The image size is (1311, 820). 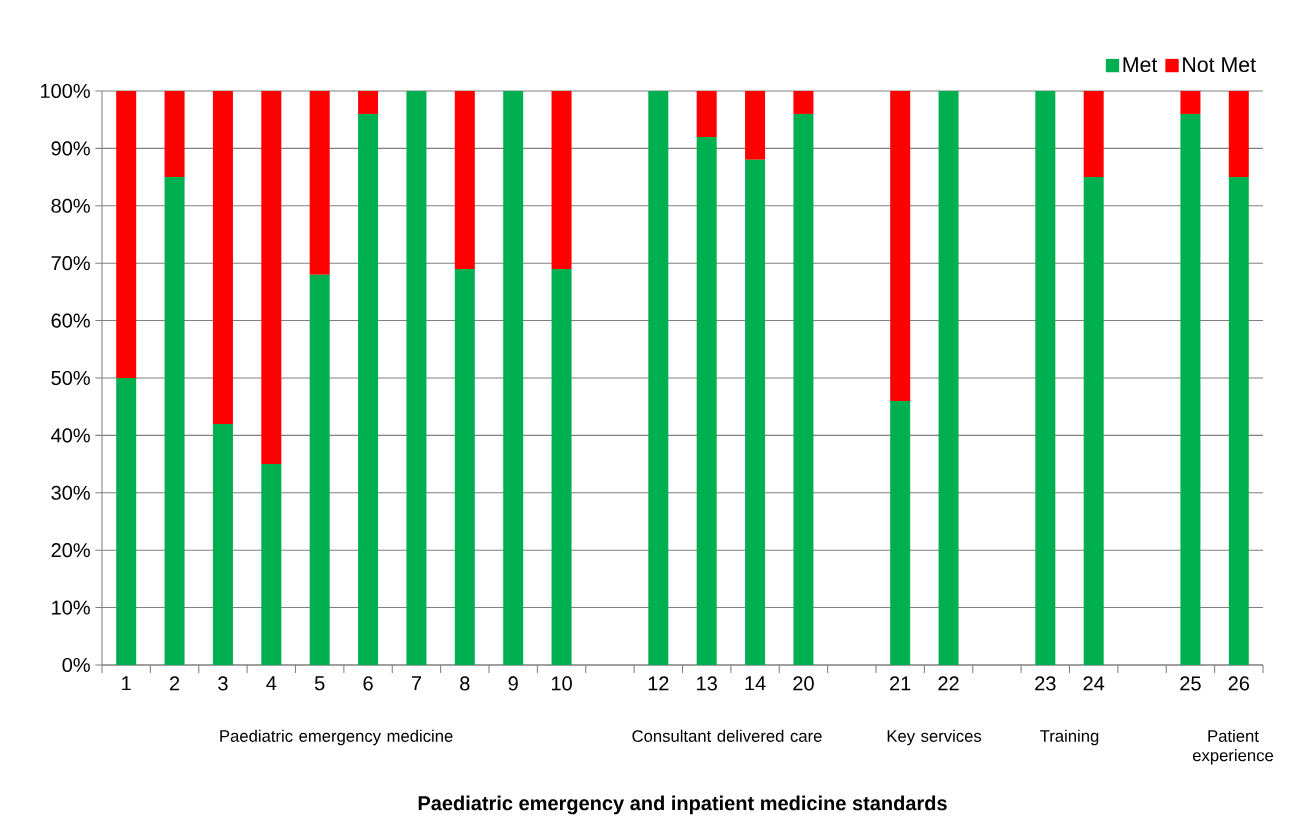 I want to click on text: Consultant delivered care, so click(x=727, y=735).